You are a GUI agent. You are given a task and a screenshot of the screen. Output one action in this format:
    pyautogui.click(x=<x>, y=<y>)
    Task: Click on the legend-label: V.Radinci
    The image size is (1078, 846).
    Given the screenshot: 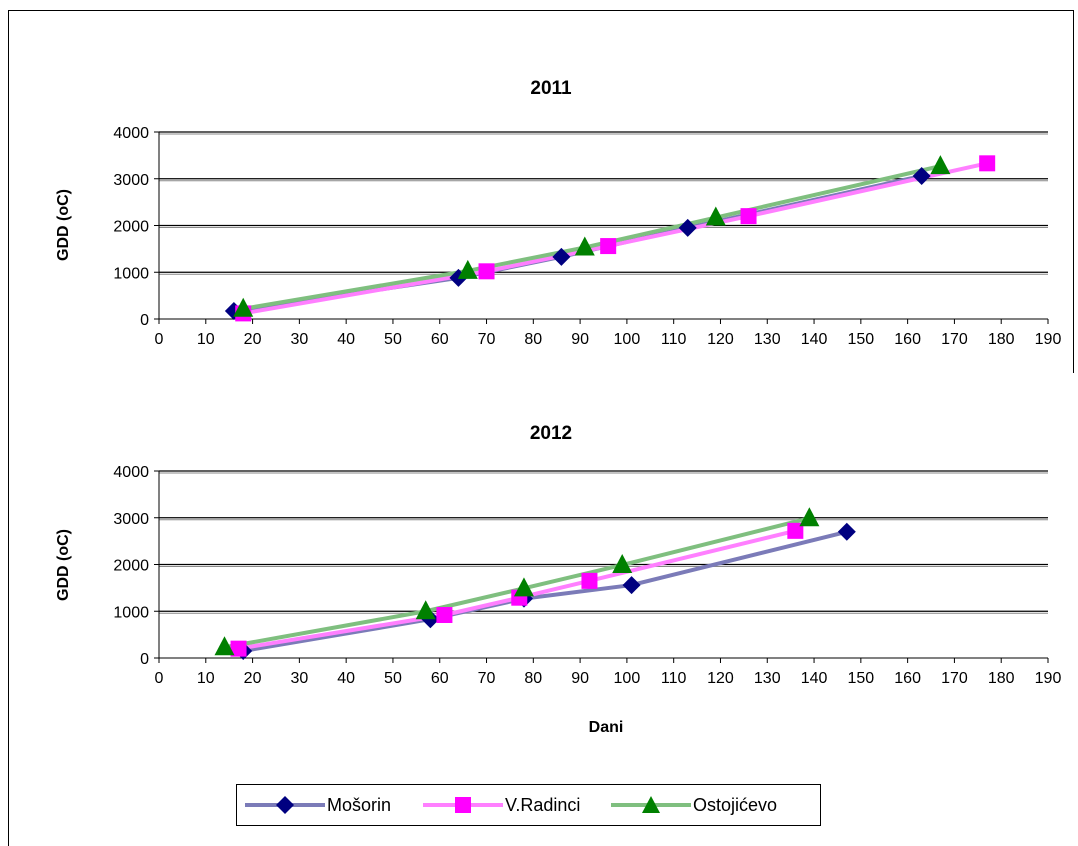 What is the action you would take?
    pyautogui.click(x=543, y=804)
    